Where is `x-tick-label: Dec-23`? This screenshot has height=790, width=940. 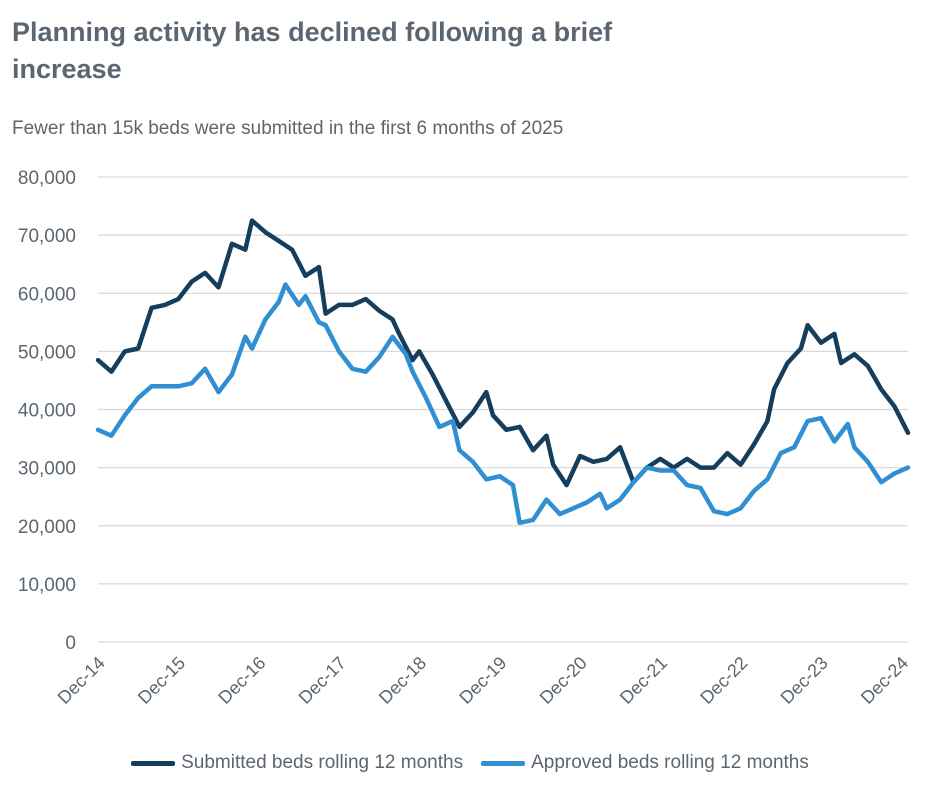
x-tick-label: Dec-23 is located at coordinates (804, 680).